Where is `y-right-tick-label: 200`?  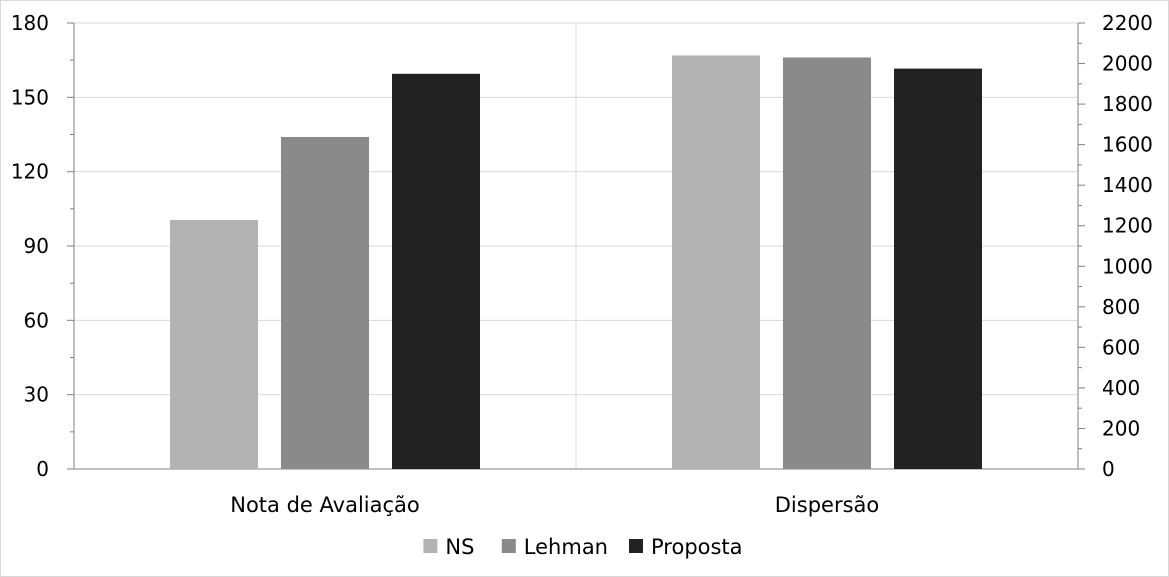
y-right-tick-label: 200 is located at coordinates (1121, 428).